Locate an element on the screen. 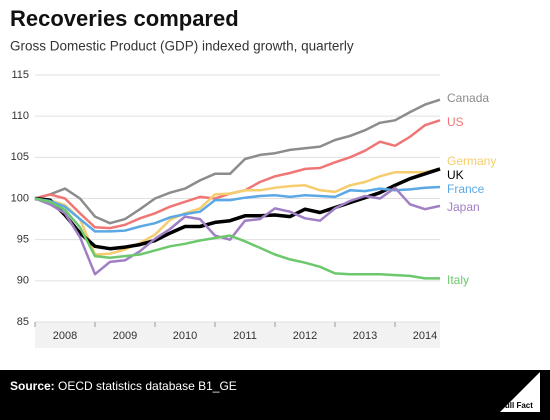 The image size is (550, 420). chart-title: Recoveries compared is located at coordinates (124, 18).